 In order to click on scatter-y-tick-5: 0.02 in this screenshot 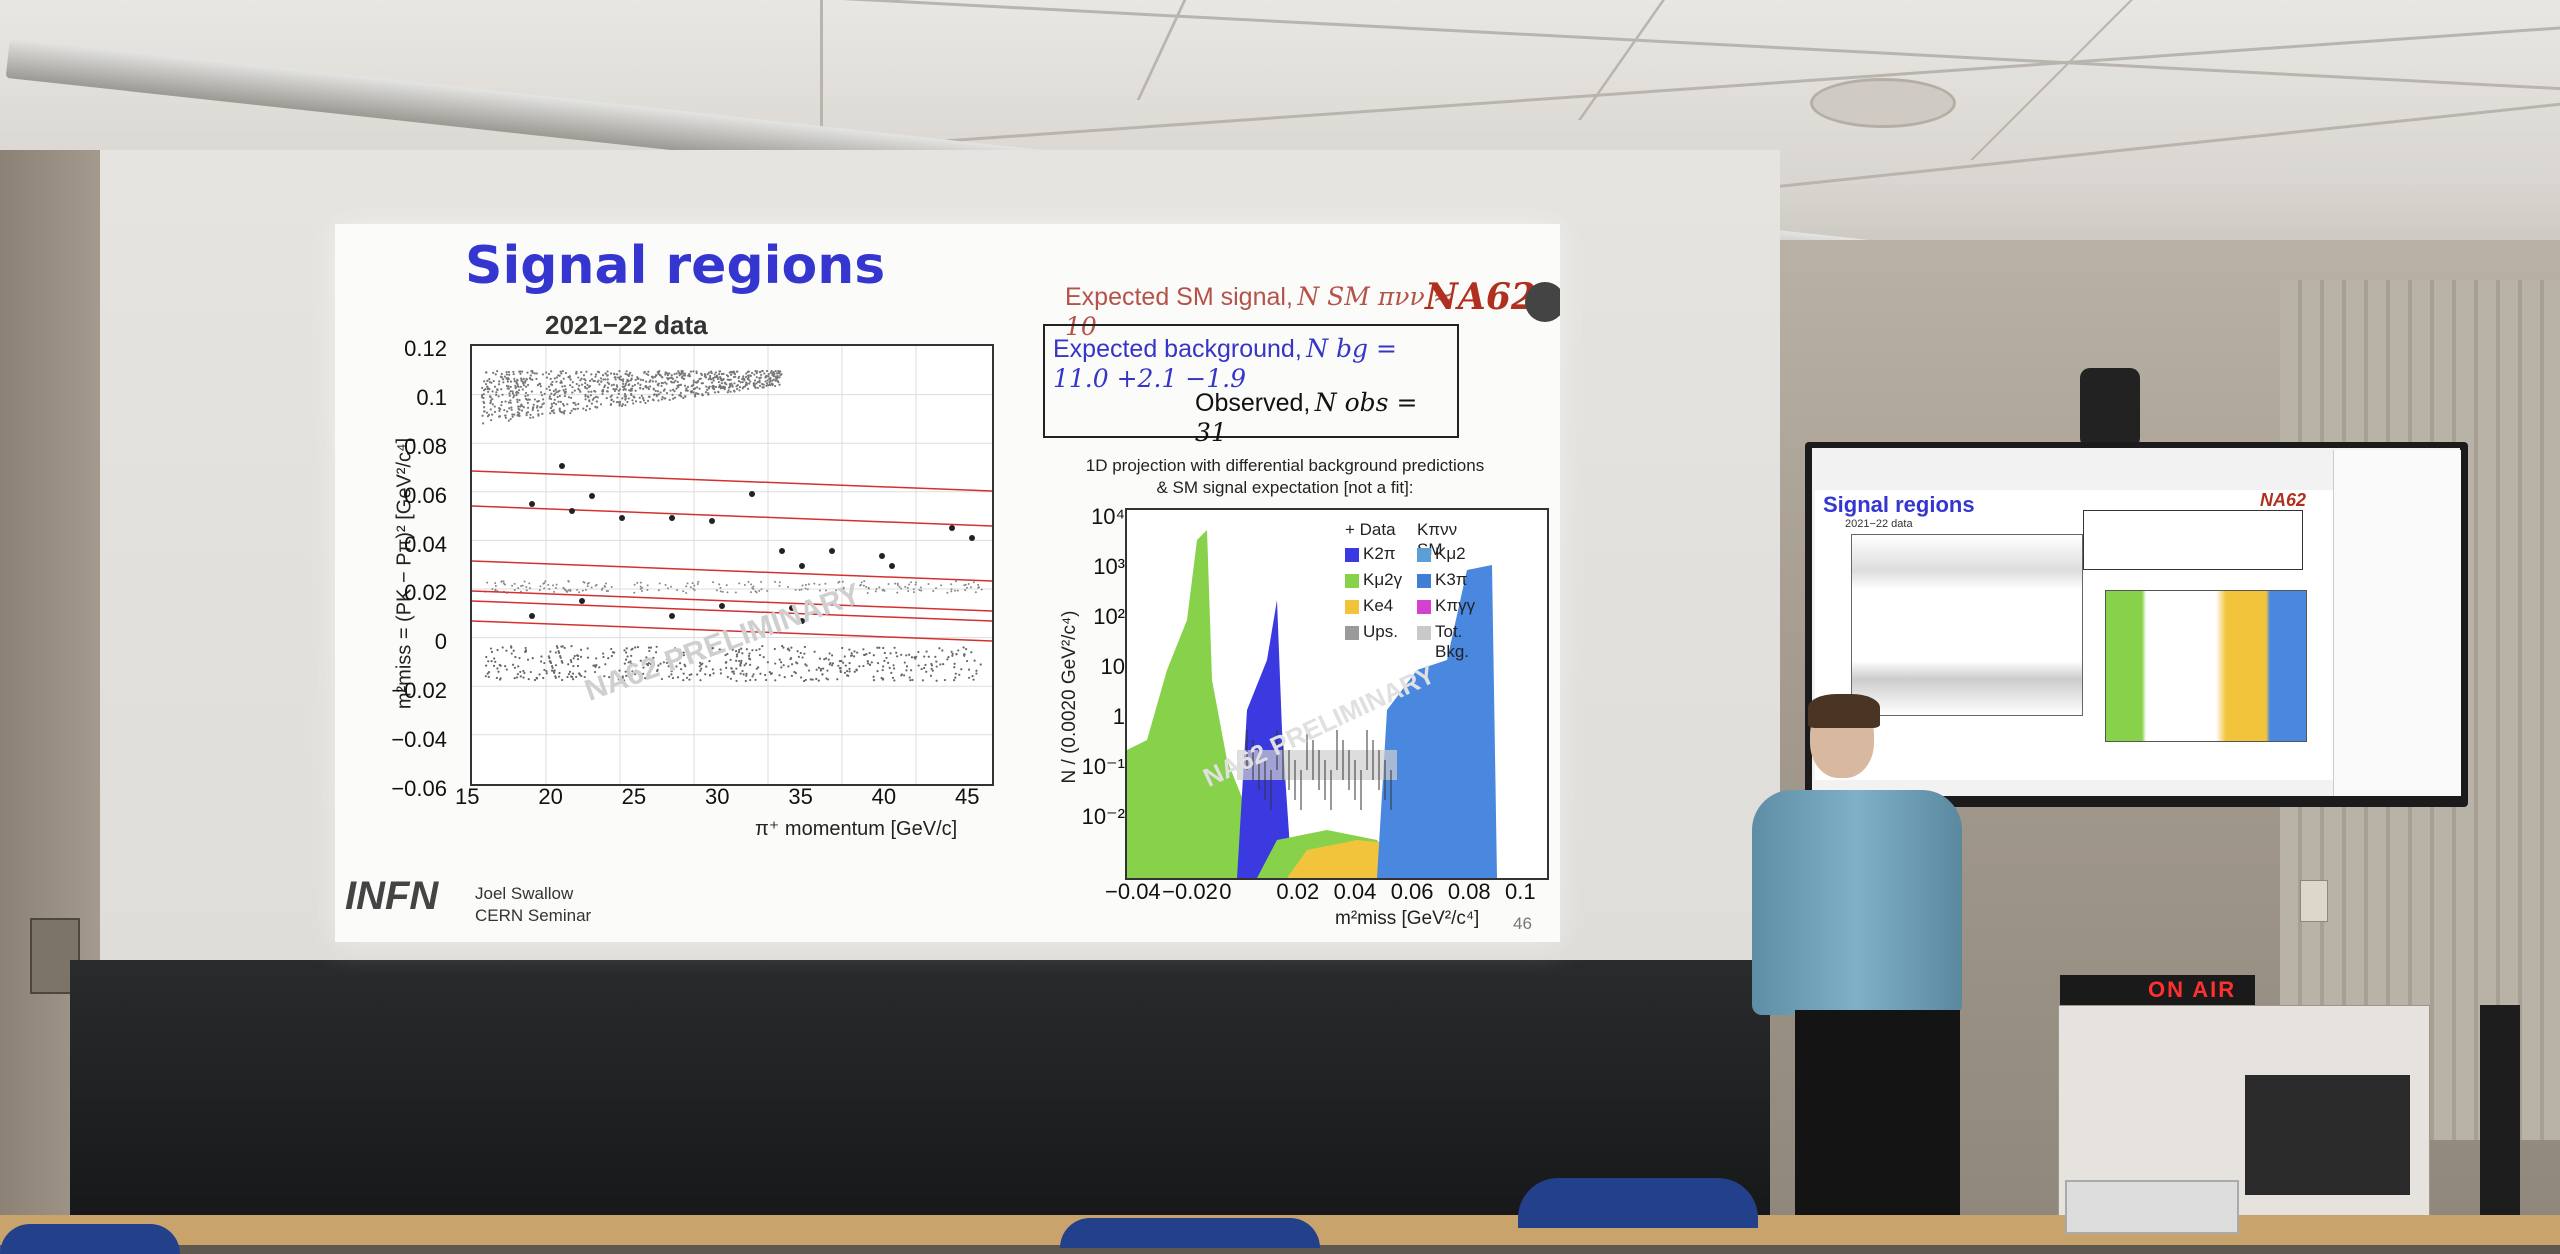, I will do `click(425, 593)`.